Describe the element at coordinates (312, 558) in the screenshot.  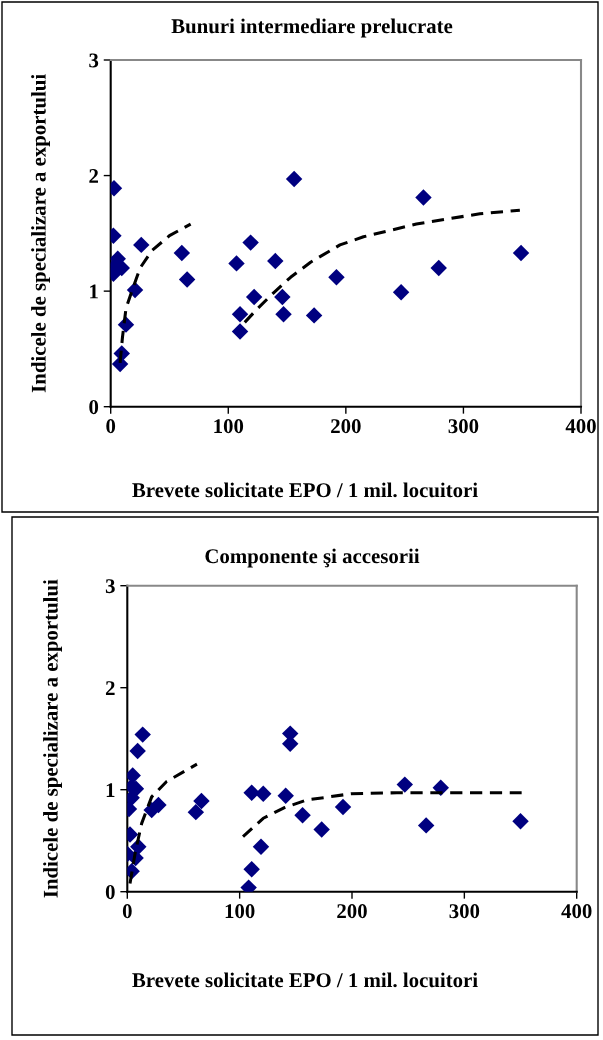
I see `chart-title: Componente şi accesorii` at that location.